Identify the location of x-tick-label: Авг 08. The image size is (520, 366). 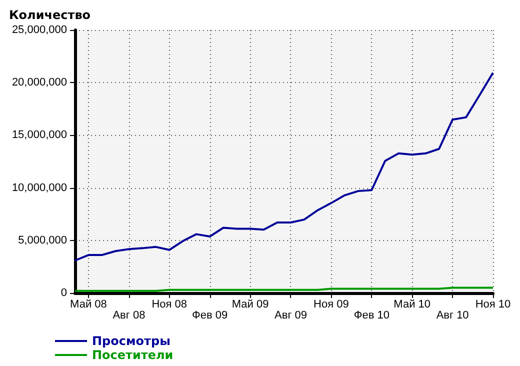
(129, 316).